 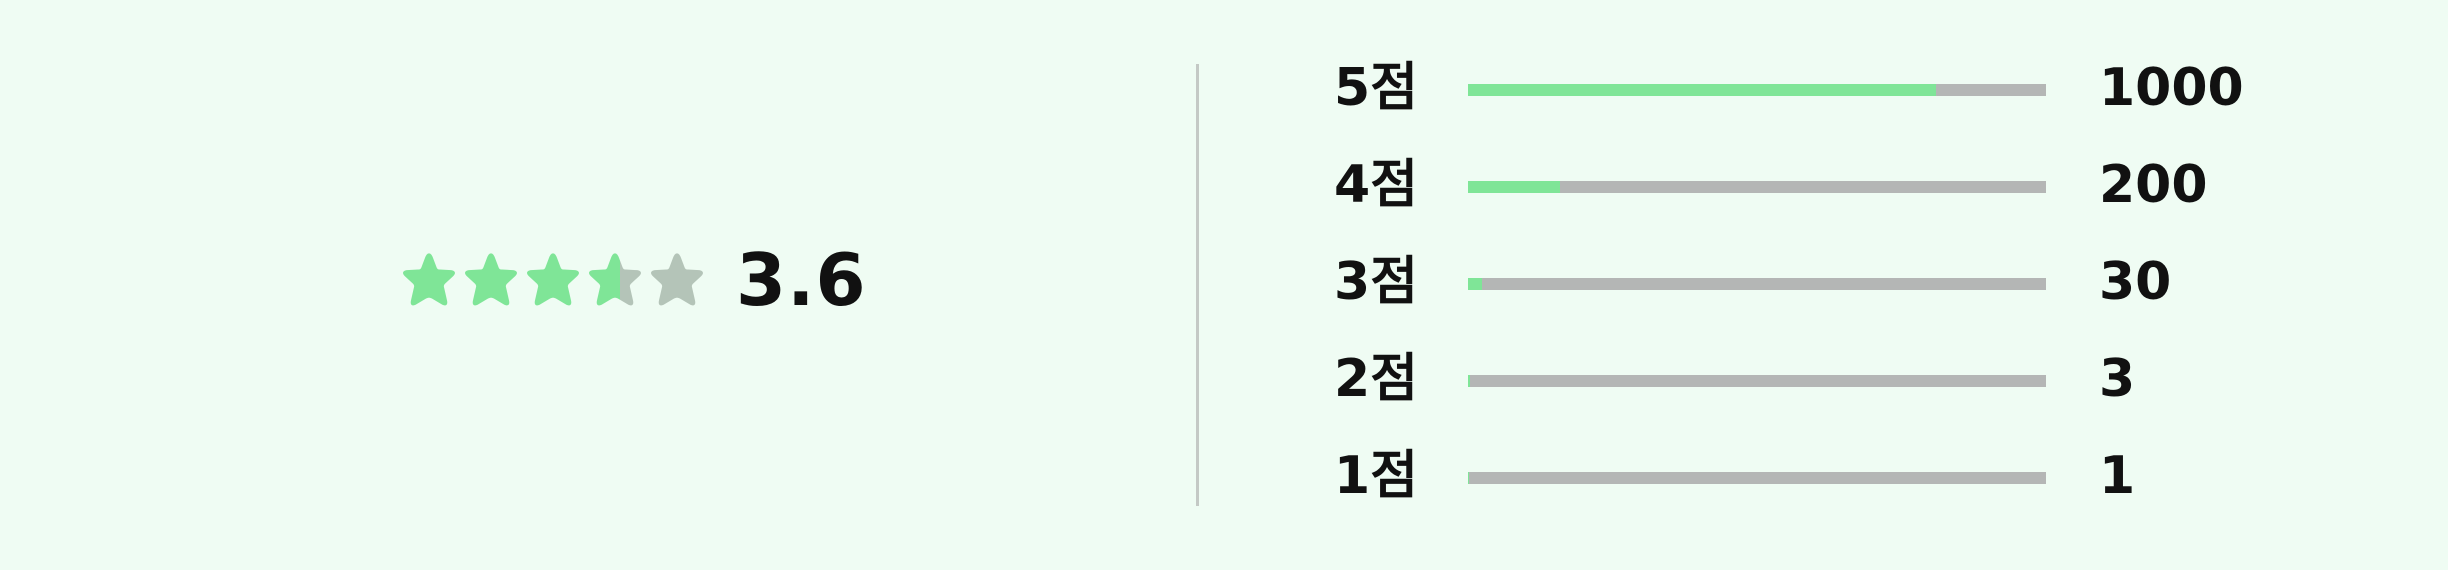 I want to click on rating-row-label: 3점, so click(x=1376, y=282).